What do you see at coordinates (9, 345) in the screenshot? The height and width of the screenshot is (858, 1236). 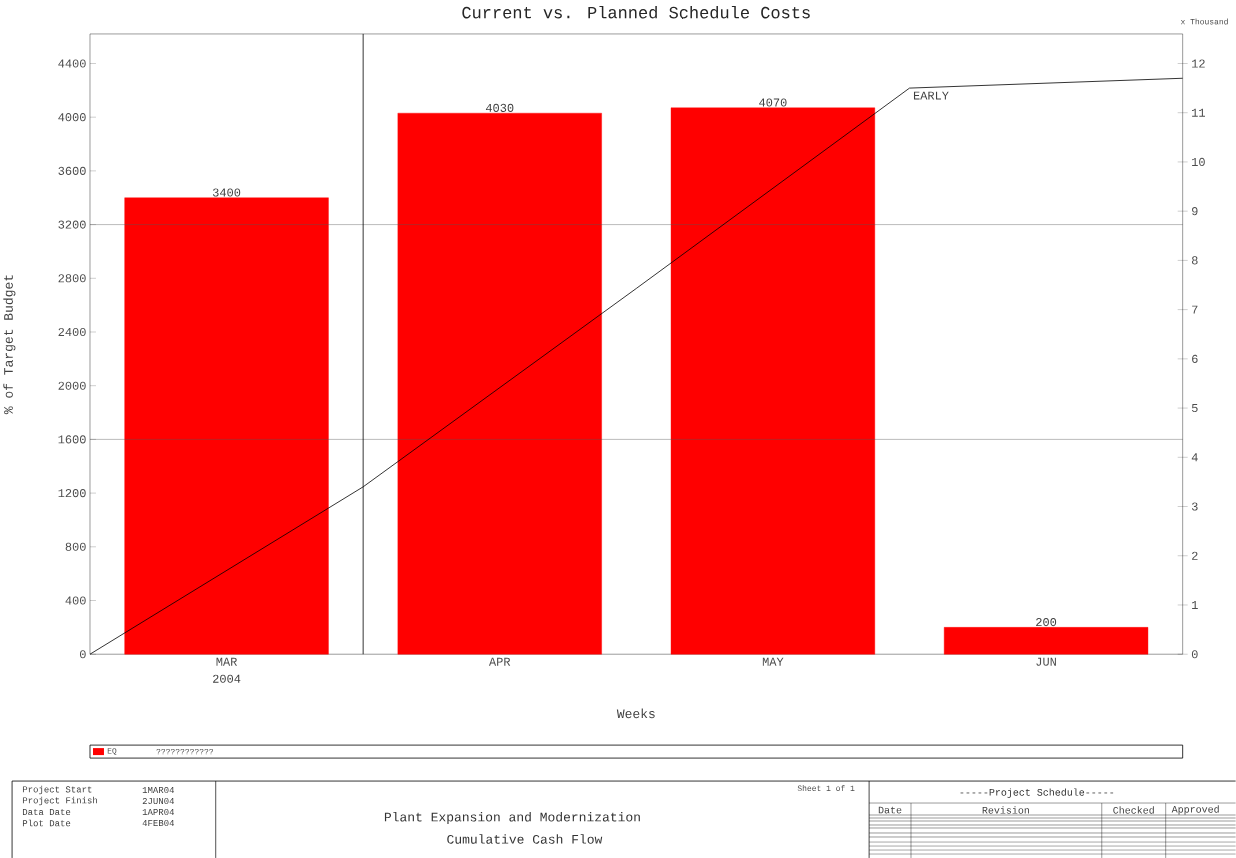 I see `y-axis-title: % of Target Budget` at bounding box center [9, 345].